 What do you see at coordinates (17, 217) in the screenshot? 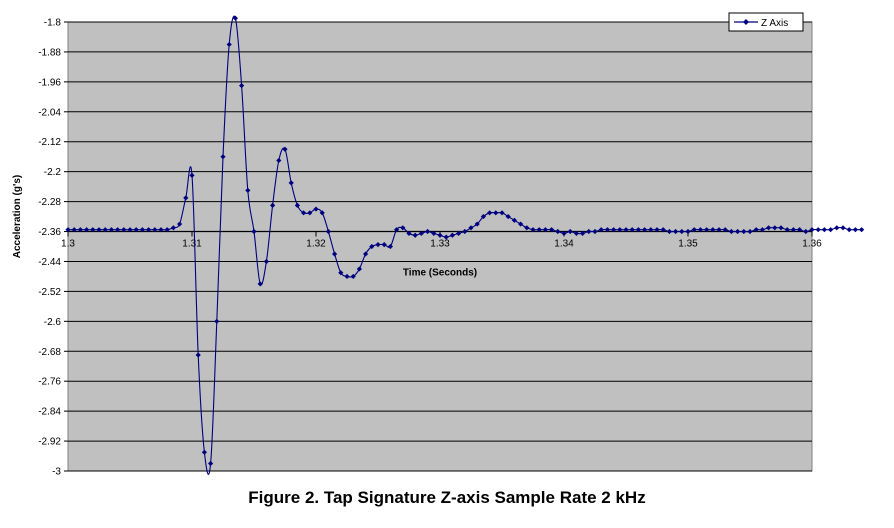
I see `y-axis-title: Acceleration (g's)` at bounding box center [17, 217].